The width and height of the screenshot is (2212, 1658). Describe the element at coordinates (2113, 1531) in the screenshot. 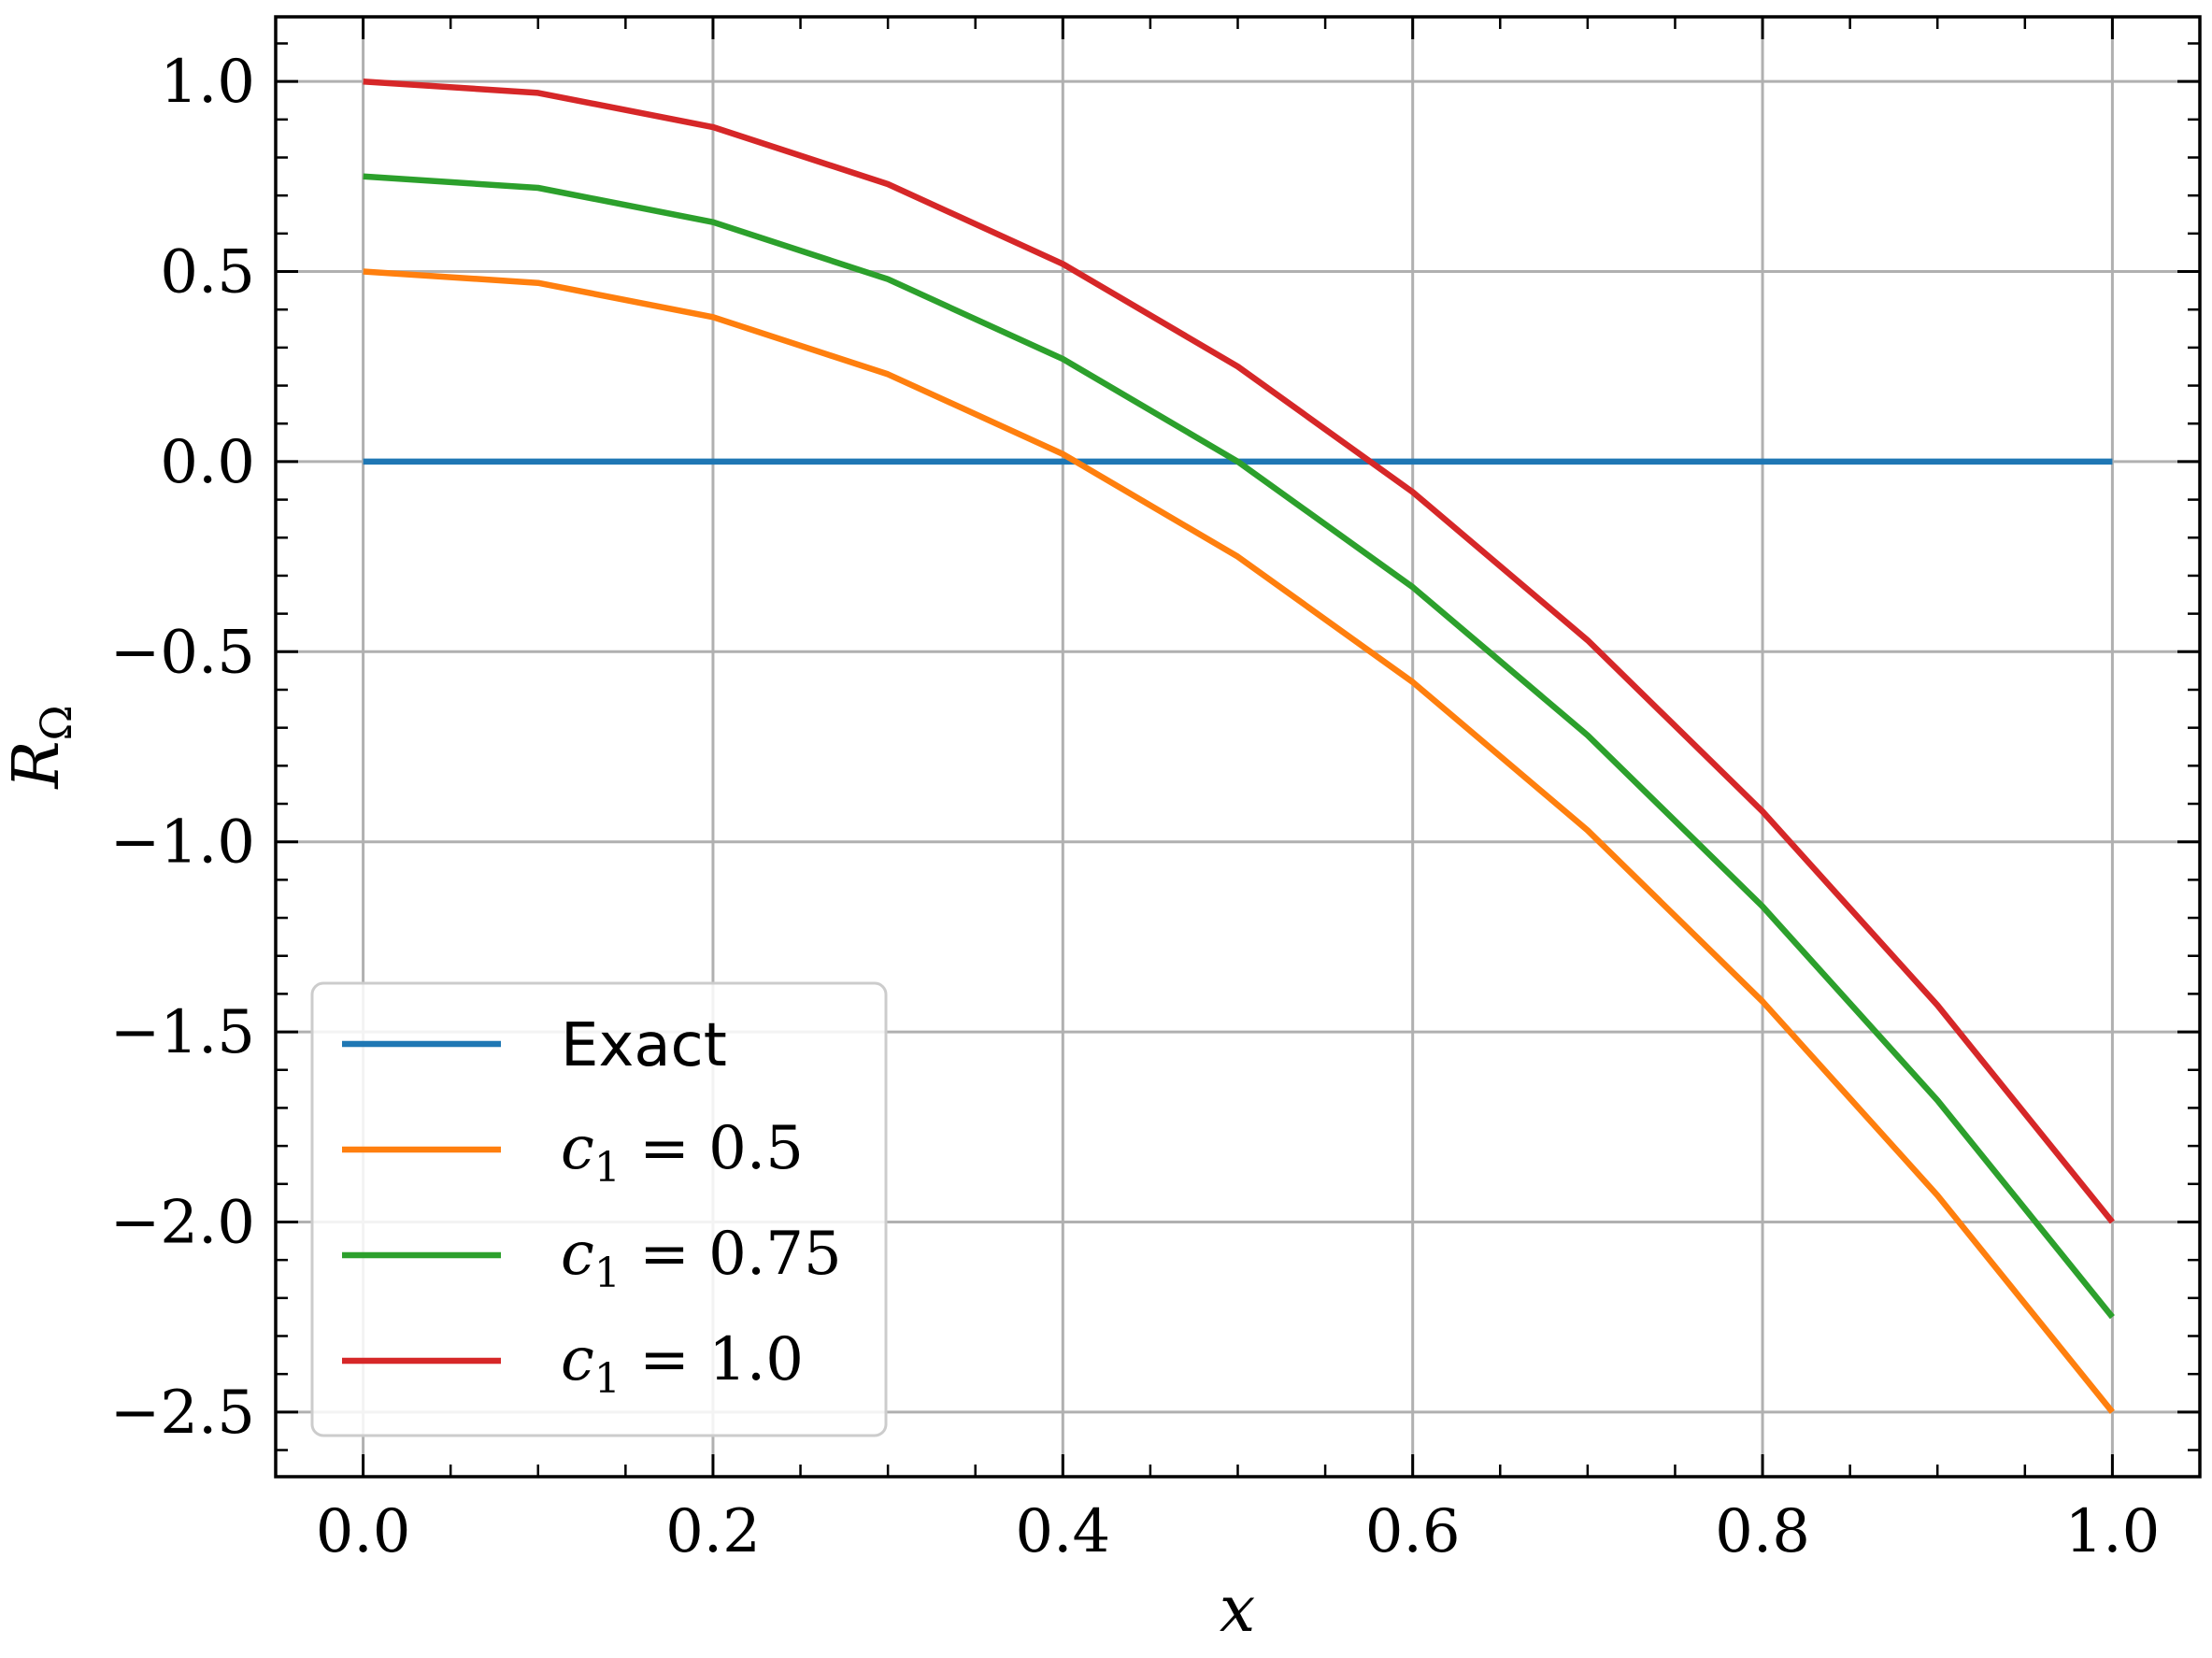

I see `x-tick-label: 1.0` at that location.